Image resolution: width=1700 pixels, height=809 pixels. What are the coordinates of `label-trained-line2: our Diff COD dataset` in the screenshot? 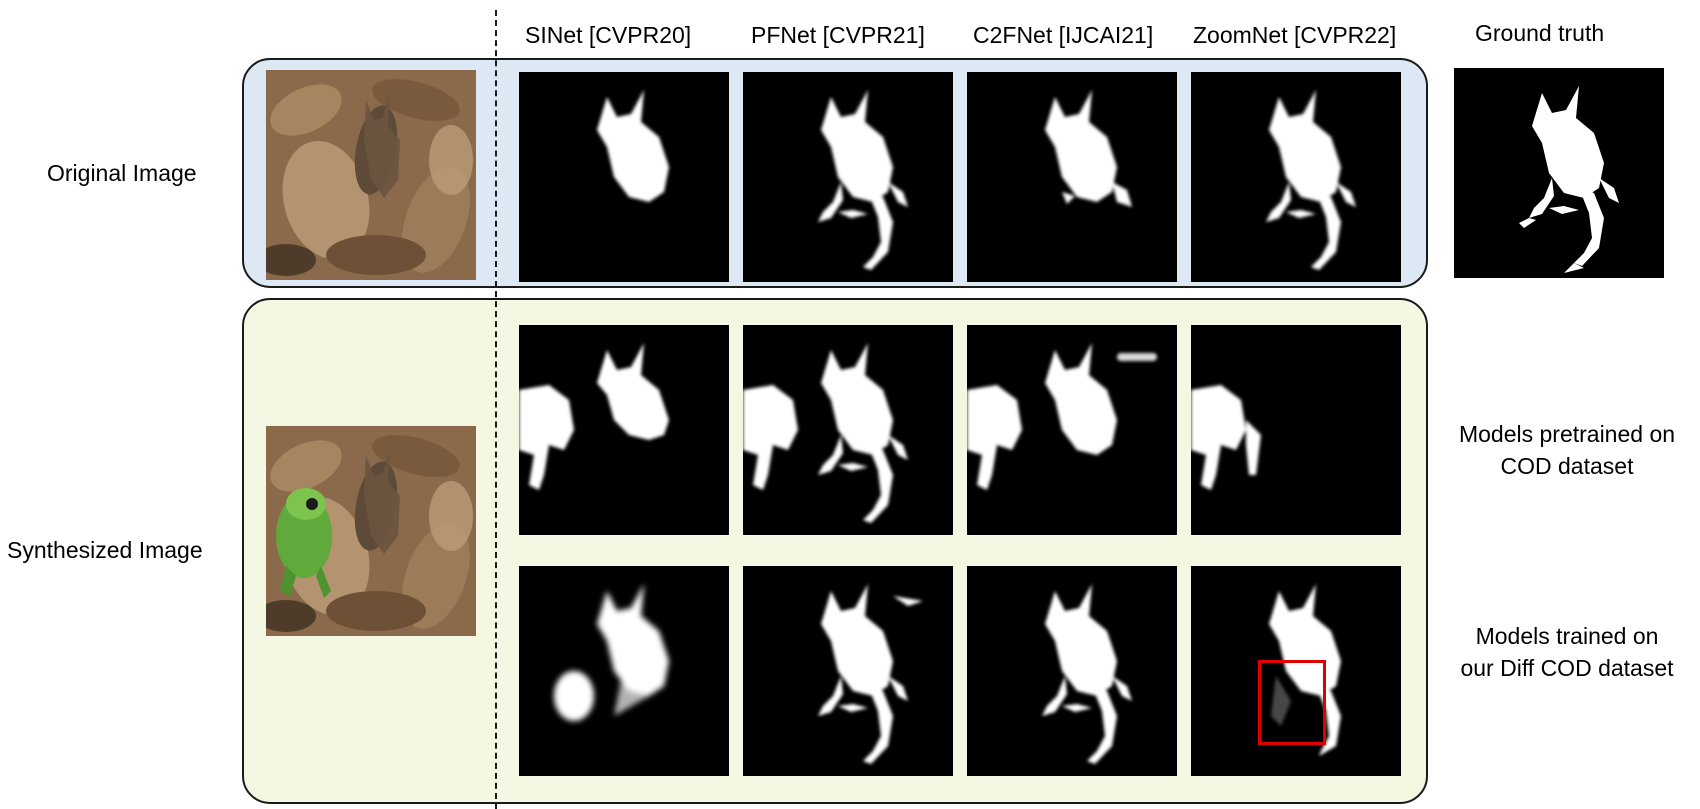 It's located at (1567, 668).